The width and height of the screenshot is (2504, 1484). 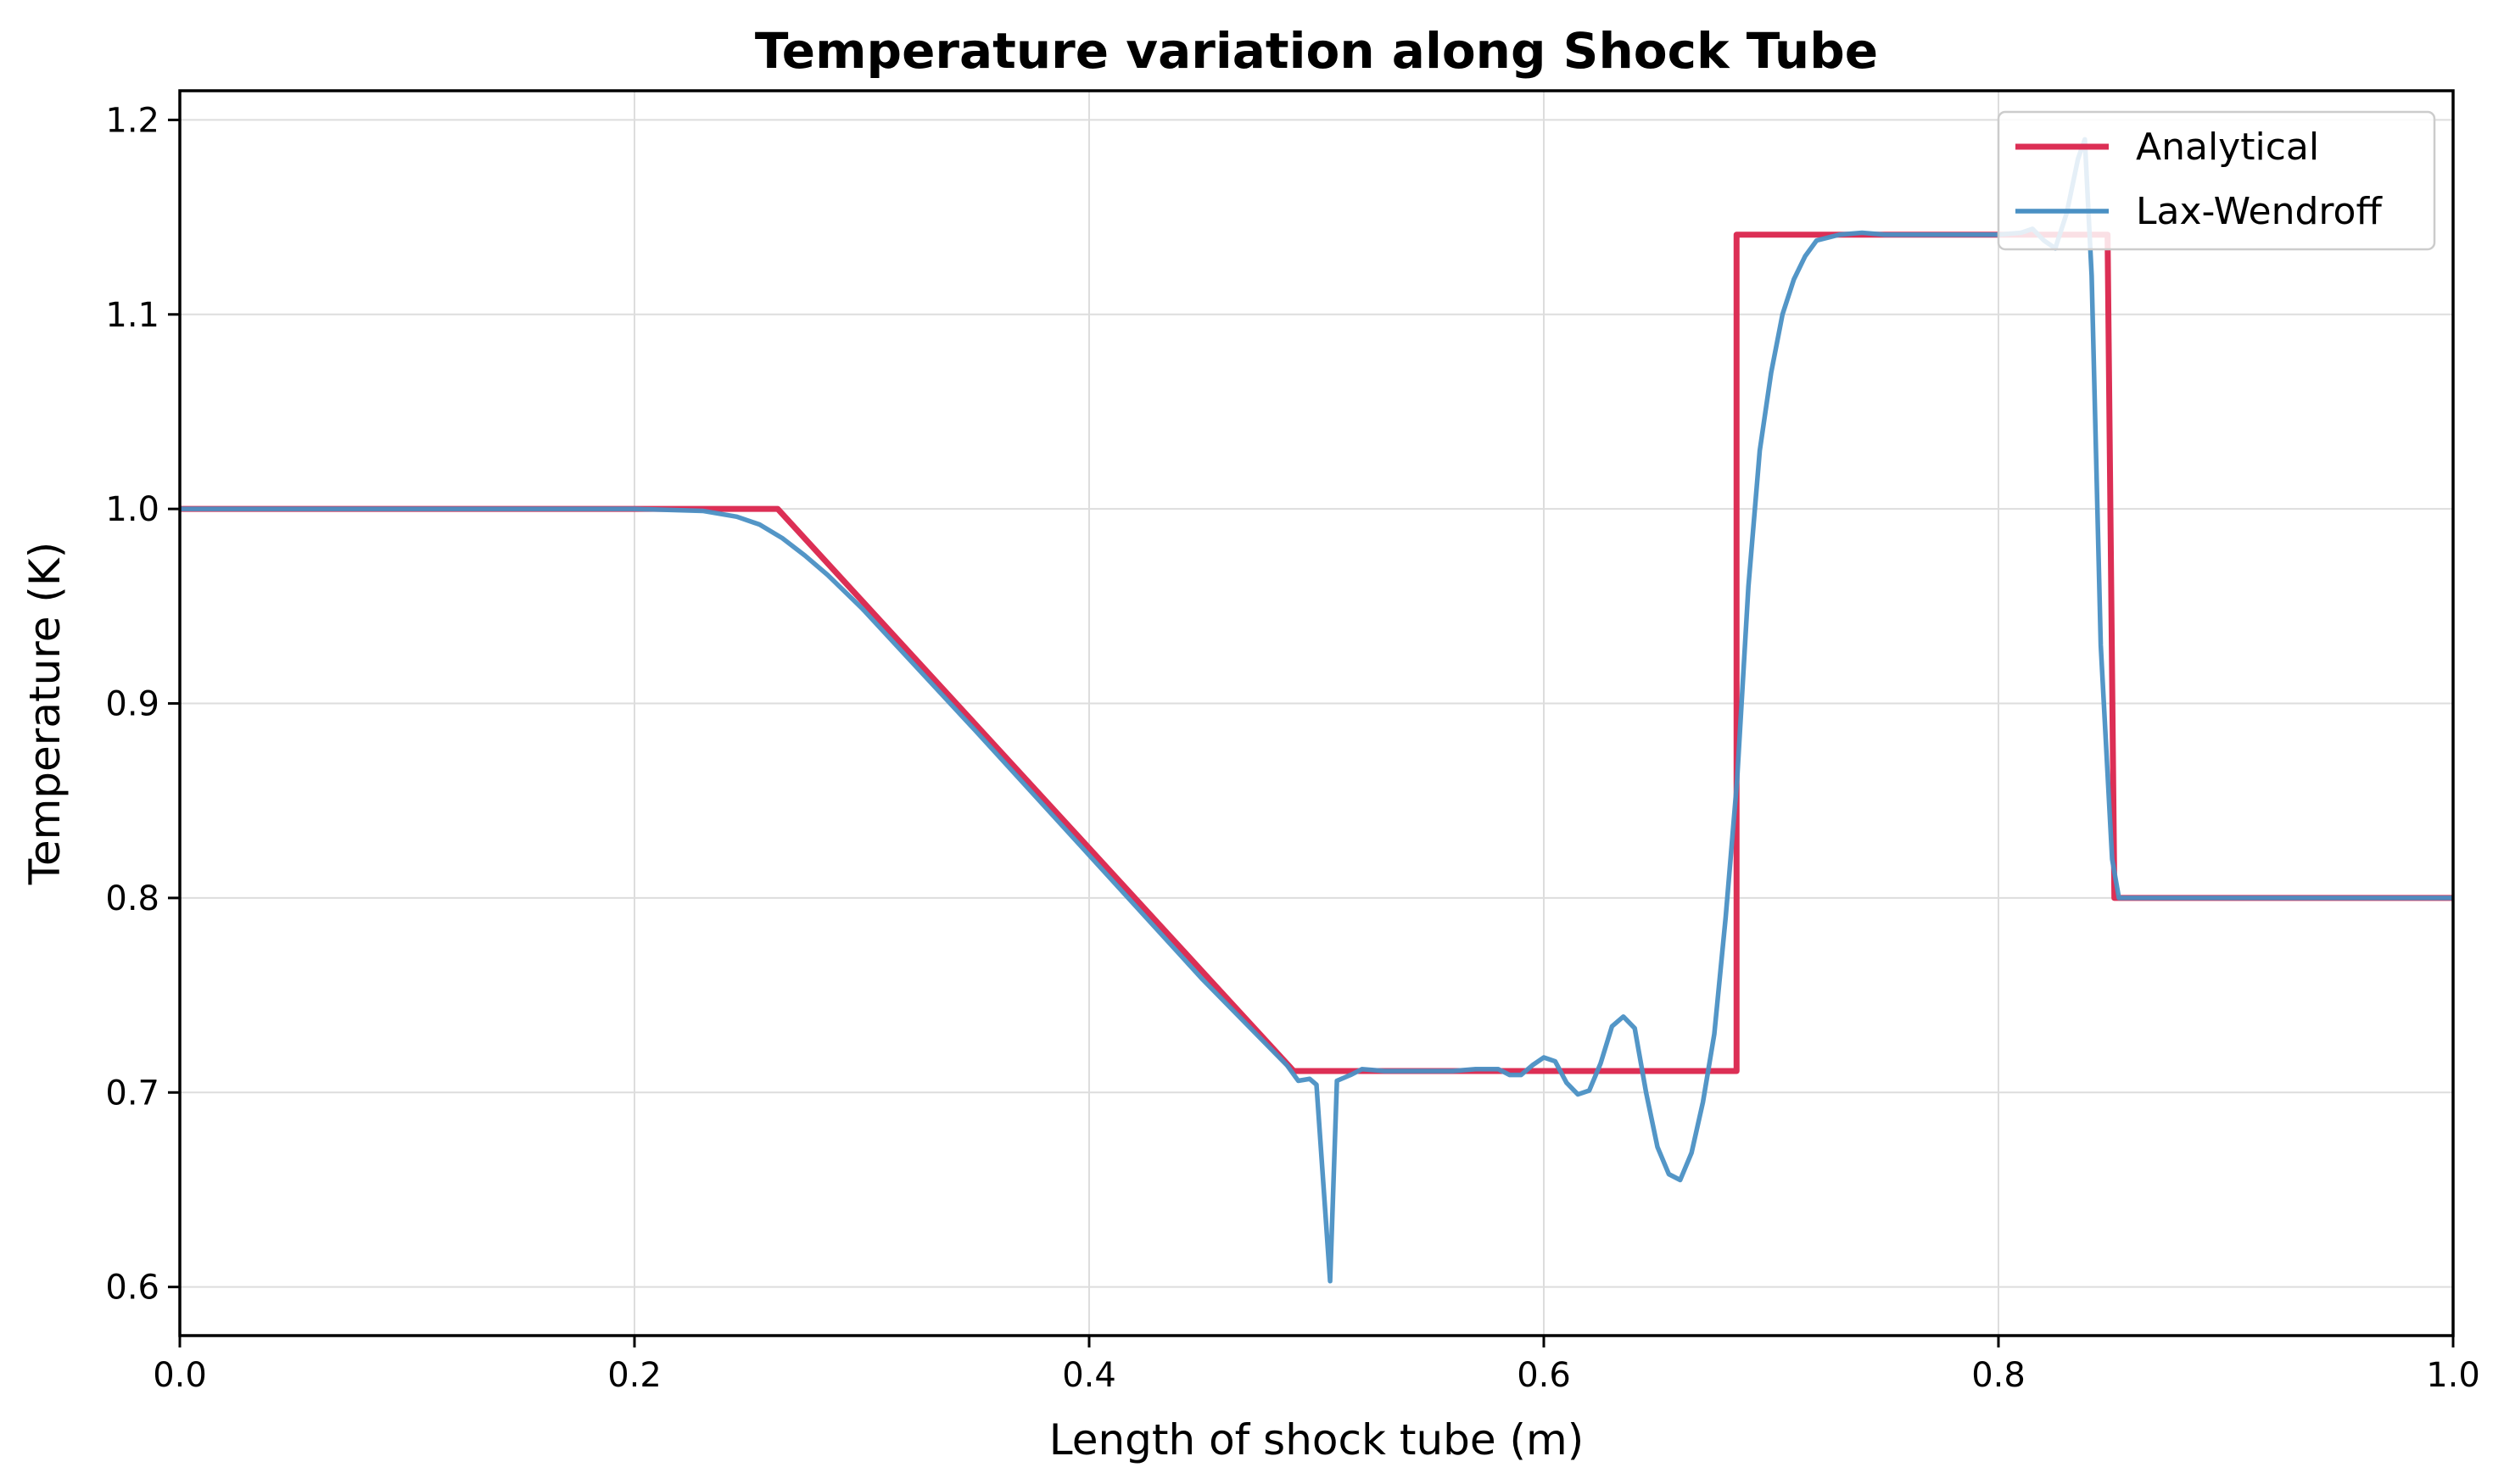 What do you see at coordinates (1544, 1375) in the screenshot?
I see `x-tick-label: 0.6` at bounding box center [1544, 1375].